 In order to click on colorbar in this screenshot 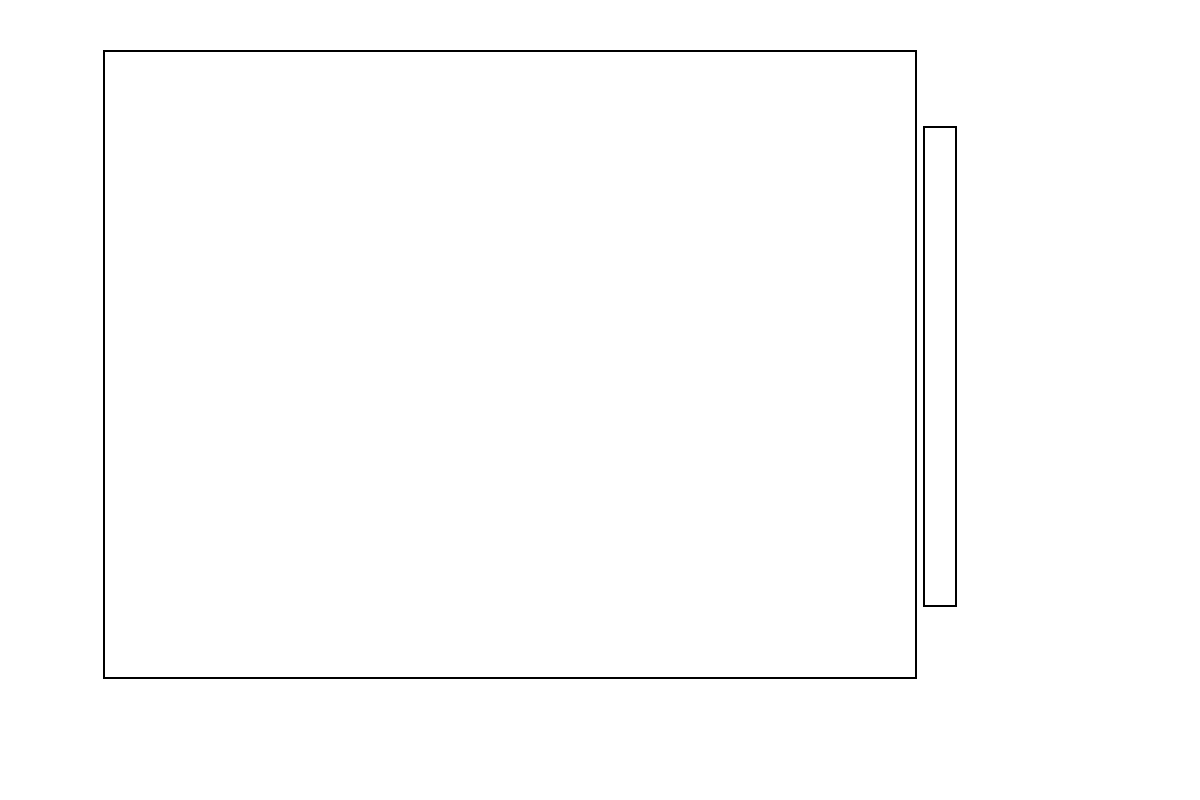, I will do `click(940, 366)`.